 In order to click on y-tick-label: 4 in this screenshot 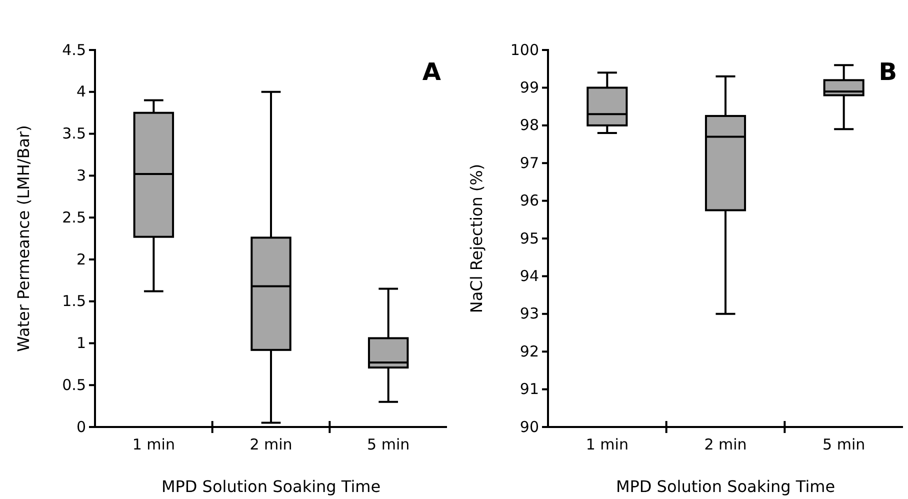, I will do `click(81, 91)`.